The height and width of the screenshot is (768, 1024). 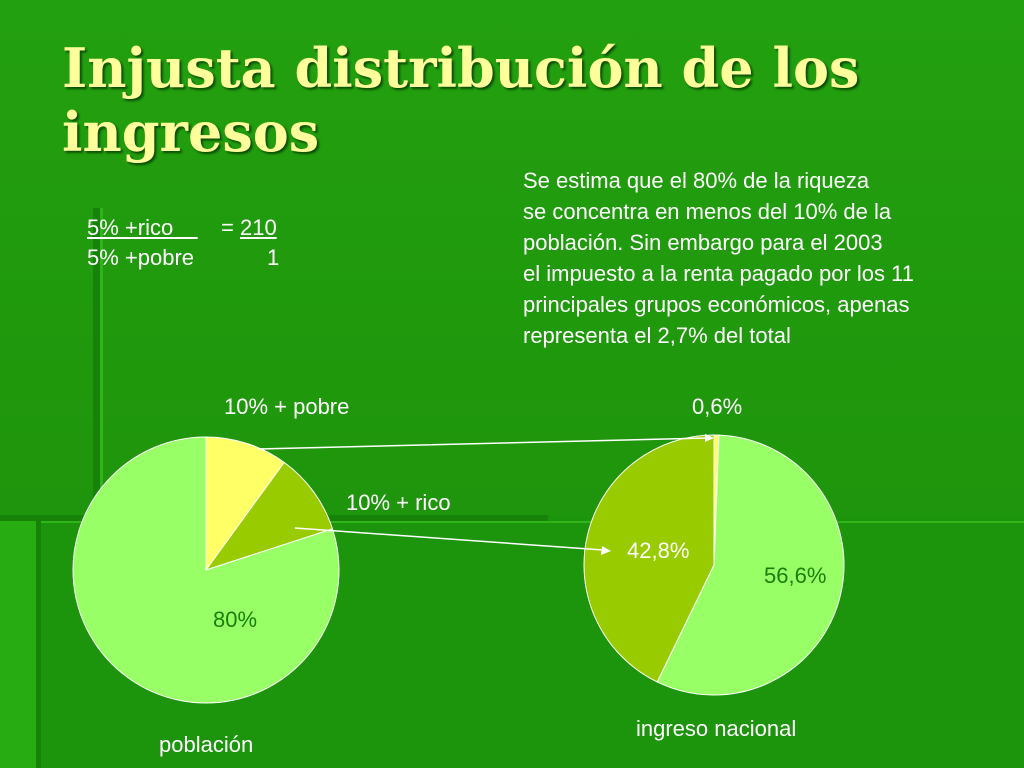 What do you see at coordinates (398, 502) in the screenshot?
I see `label-10-rico: 10% + rico` at bounding box center [398, 502].